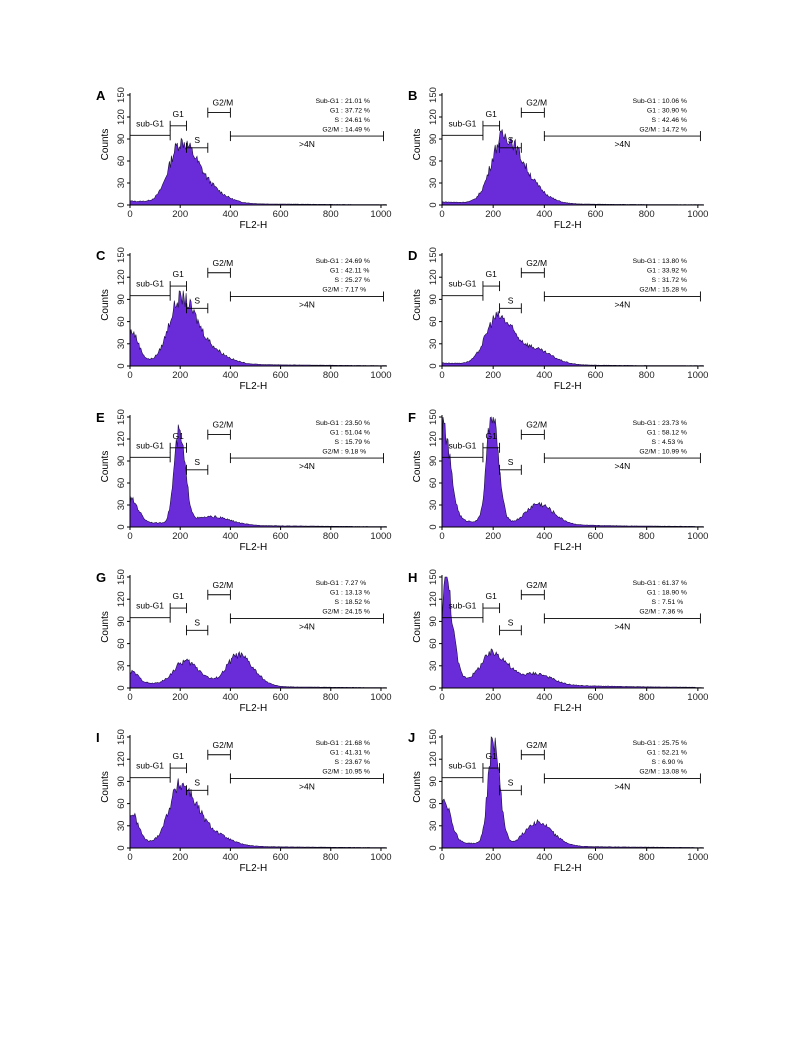 The width and height of the screenshot is (793, 1057). What do you see at coordinates (674, 280) in the screenshot?
I see `stat-value: 31.72 %` at bounding box center [674, 280].